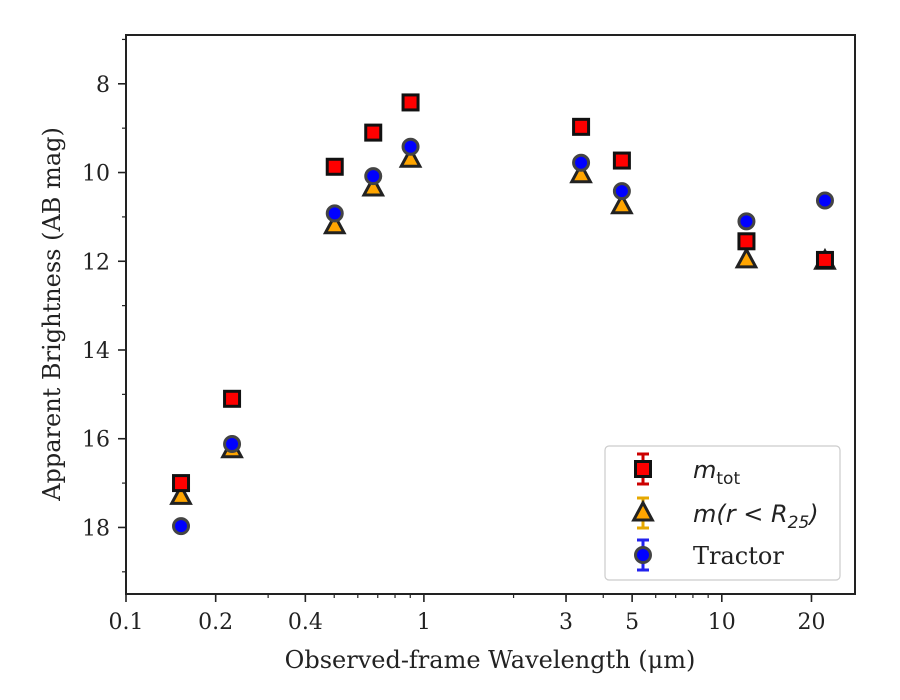 This screenshot has height=700, width=900. I want to click on legend-label-main: Tractor, so click(738, 556).